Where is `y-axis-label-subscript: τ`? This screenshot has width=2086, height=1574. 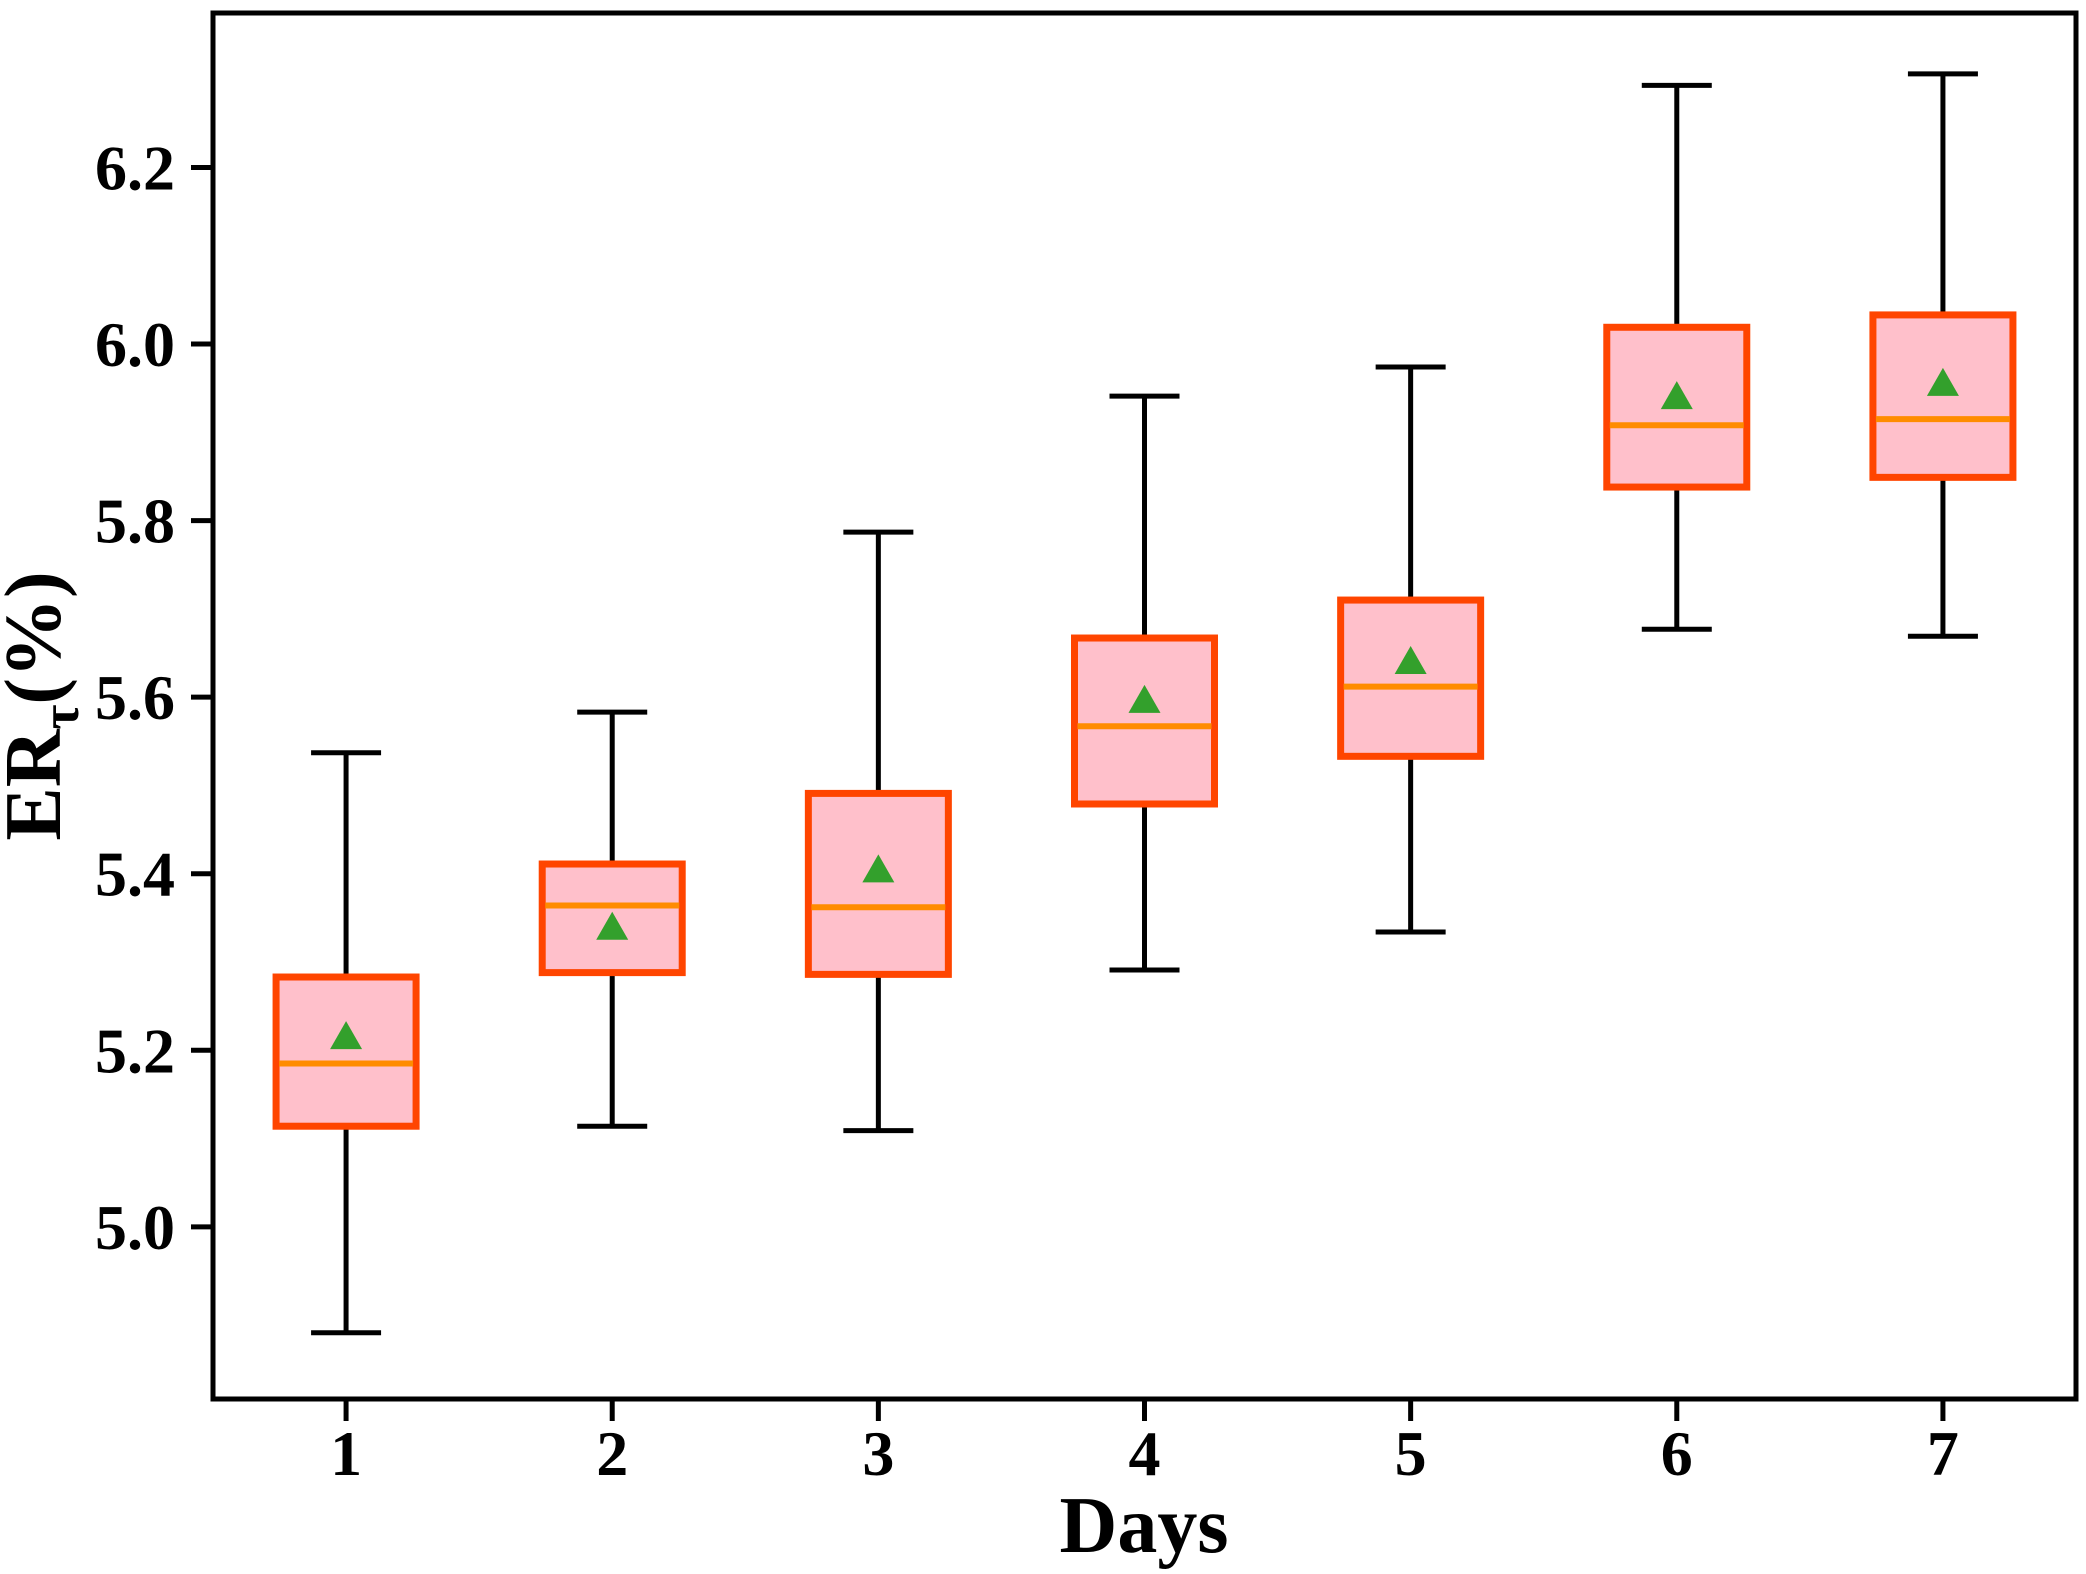
y-axis-label-subscript: τ is located at coordinates (60, 717).